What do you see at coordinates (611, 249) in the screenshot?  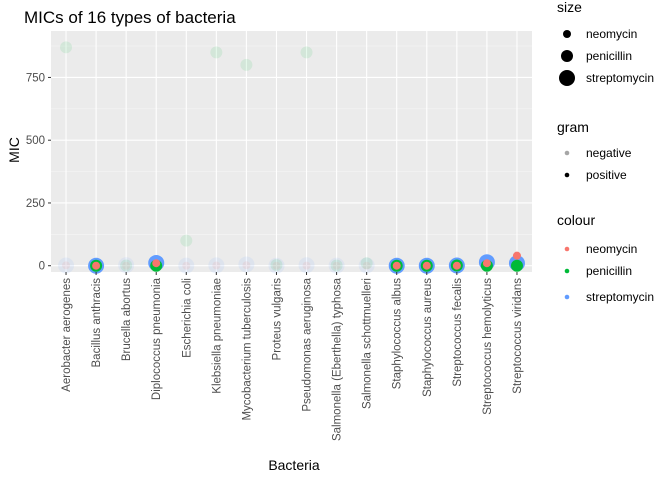 I see `legend-colour-label: neomycin` at bounding box center [611, 249].